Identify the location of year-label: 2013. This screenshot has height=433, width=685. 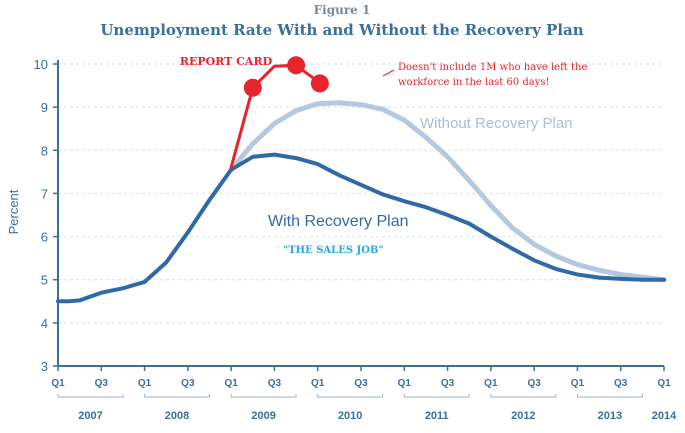
(610, 416).